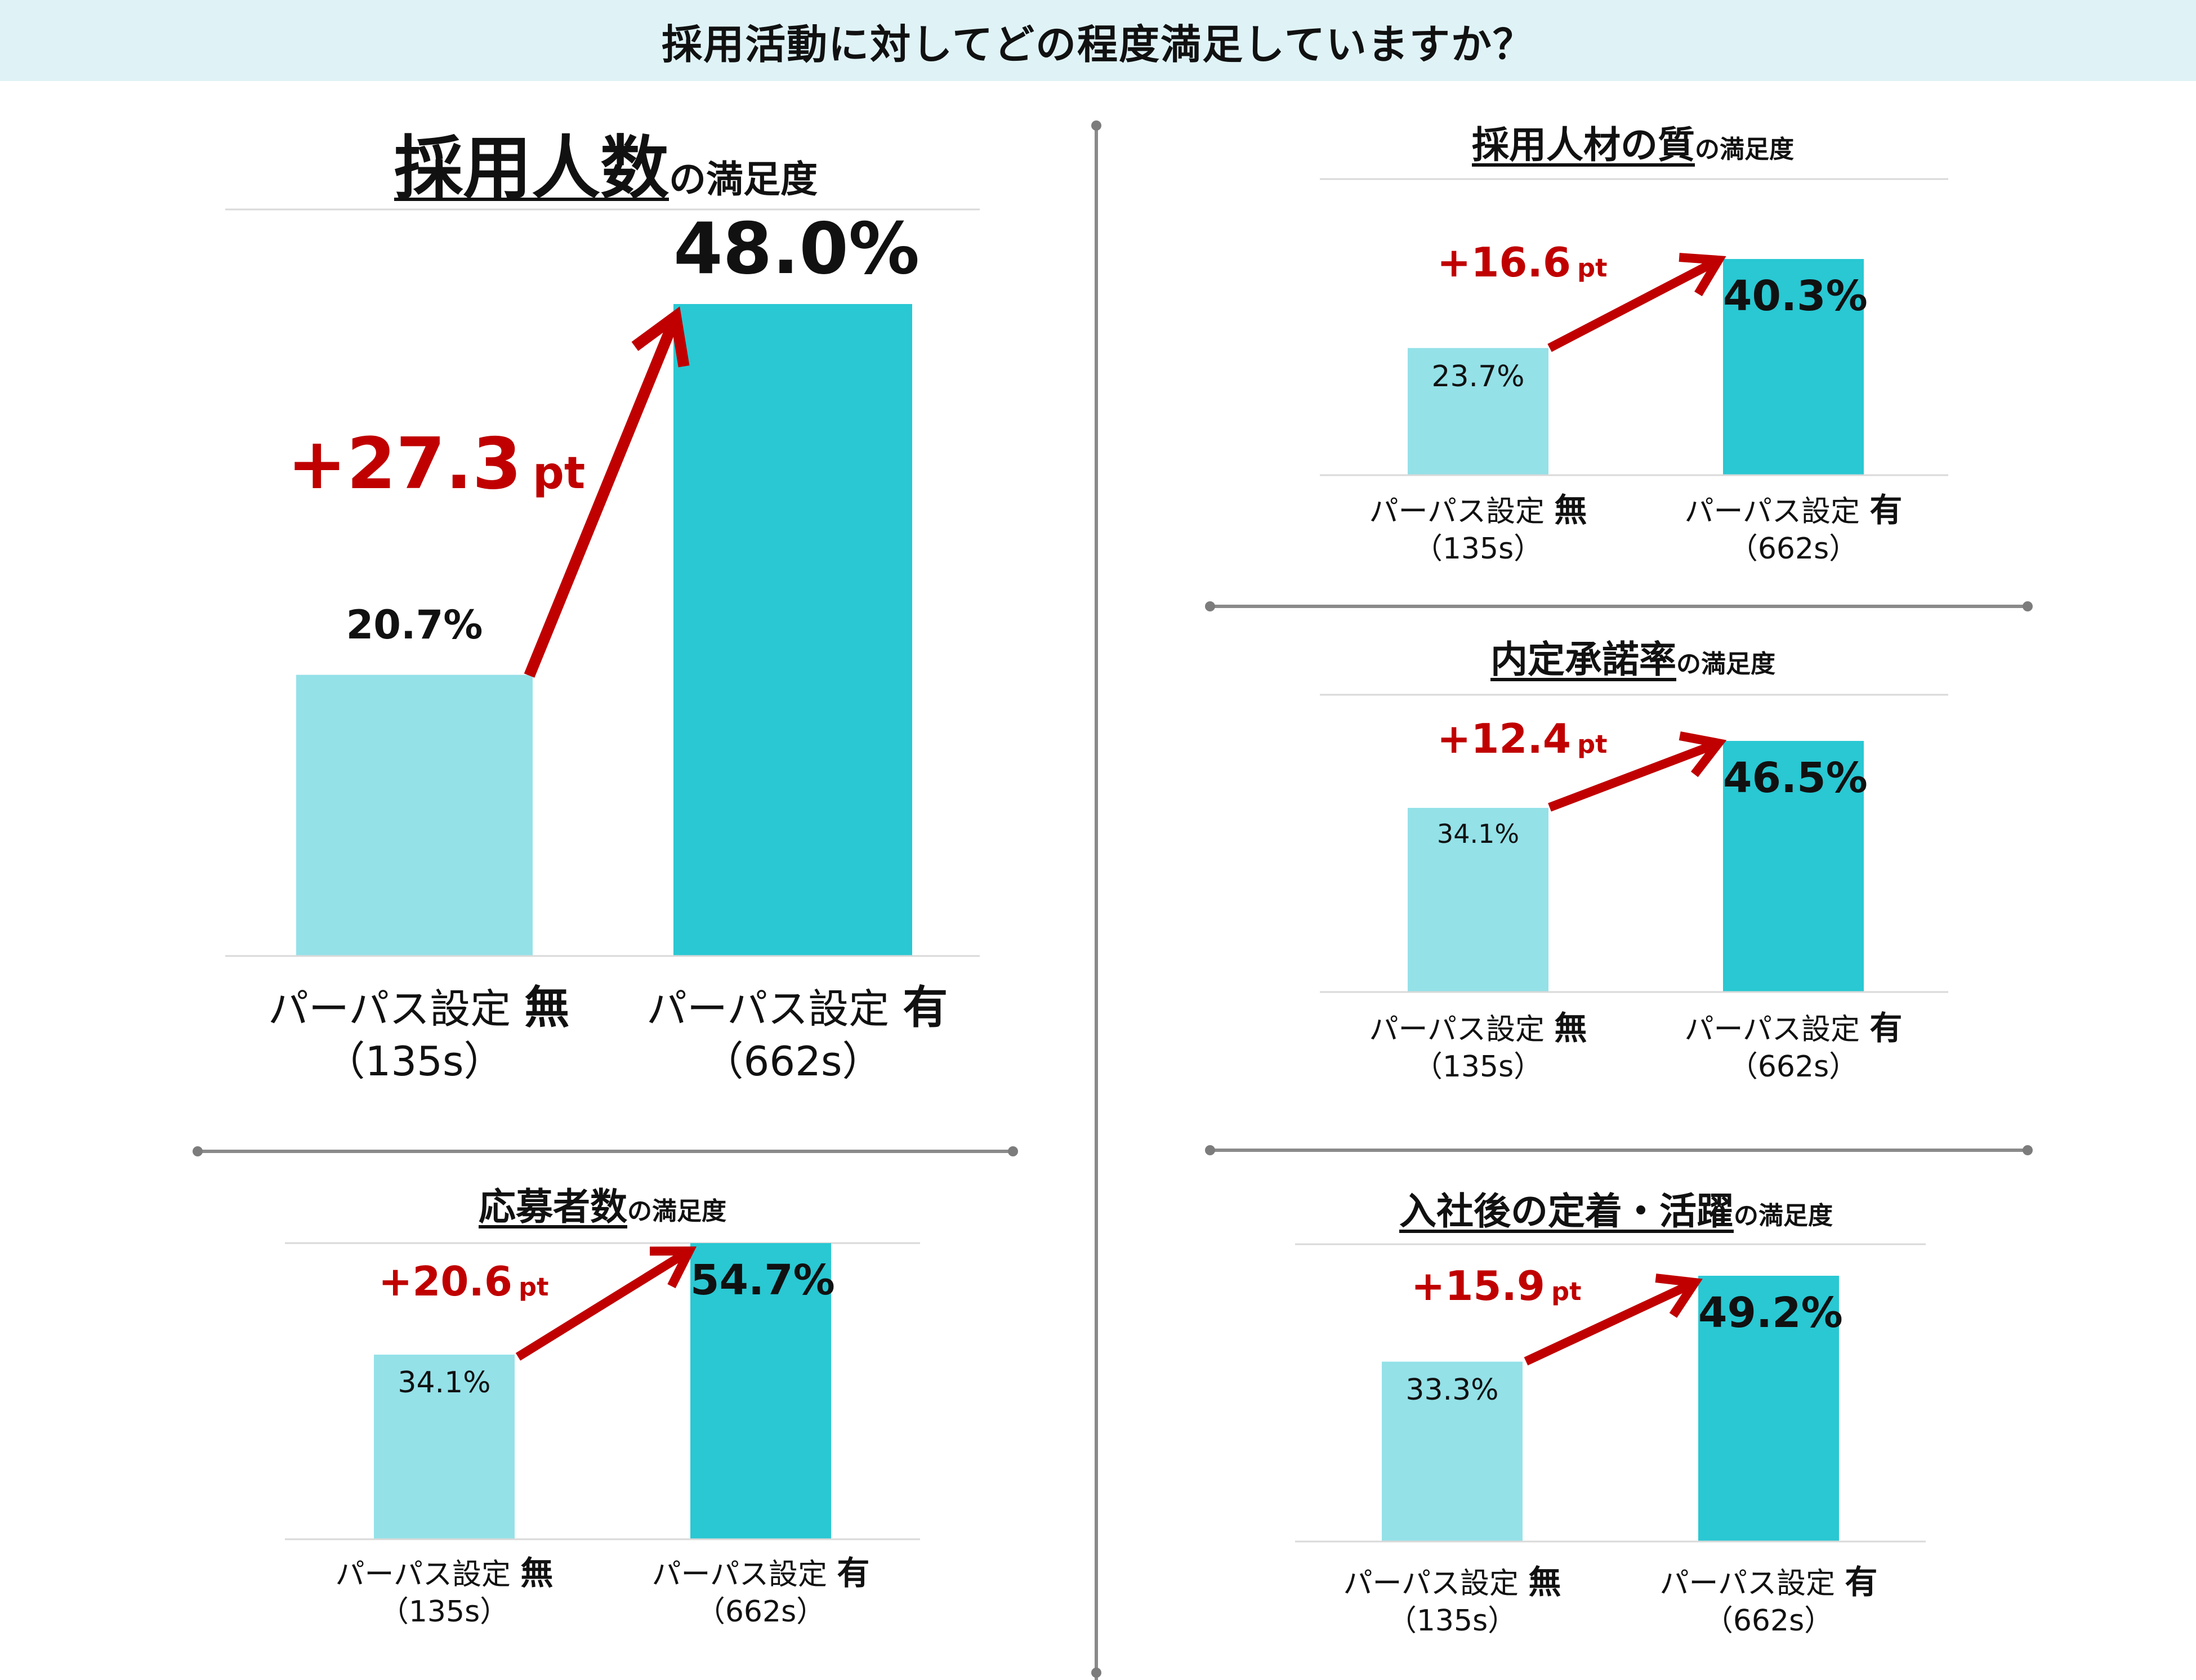  Describe the element at coordinates (1770, 1314) in the screenshot. I see `bar-value-label: 49.2%` at that location.